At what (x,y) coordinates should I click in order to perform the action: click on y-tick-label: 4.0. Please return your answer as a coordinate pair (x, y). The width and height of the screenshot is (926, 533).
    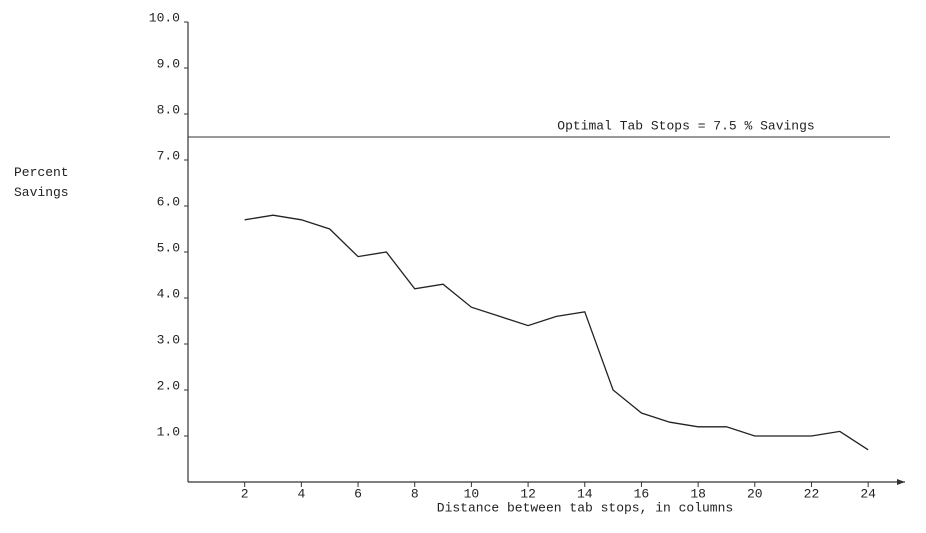
    Looking at the image, I should click on (168, 293).